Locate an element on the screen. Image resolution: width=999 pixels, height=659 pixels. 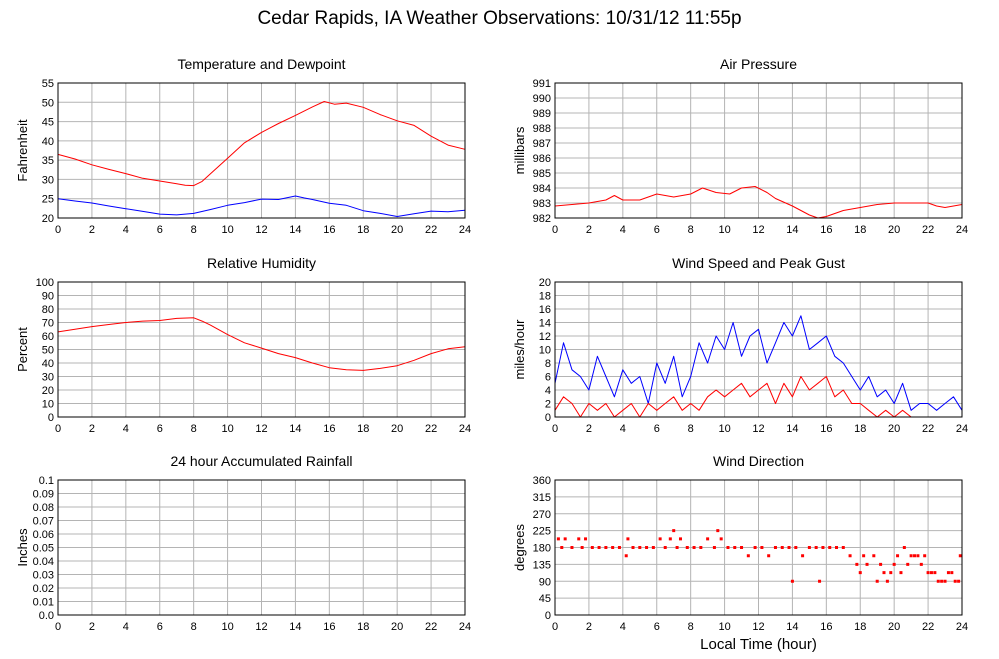
wind-plot-frame is located at coordinates (758, 349).